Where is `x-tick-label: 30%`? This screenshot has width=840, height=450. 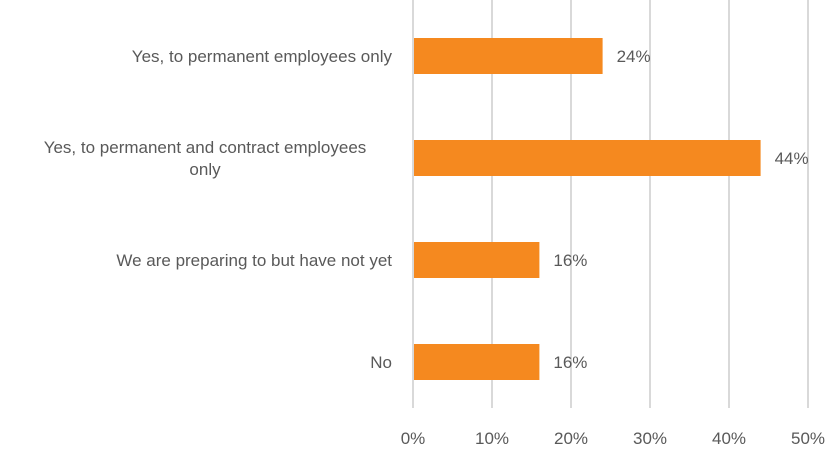
x-tick-label: 30% is located at coordinates (650, 438).